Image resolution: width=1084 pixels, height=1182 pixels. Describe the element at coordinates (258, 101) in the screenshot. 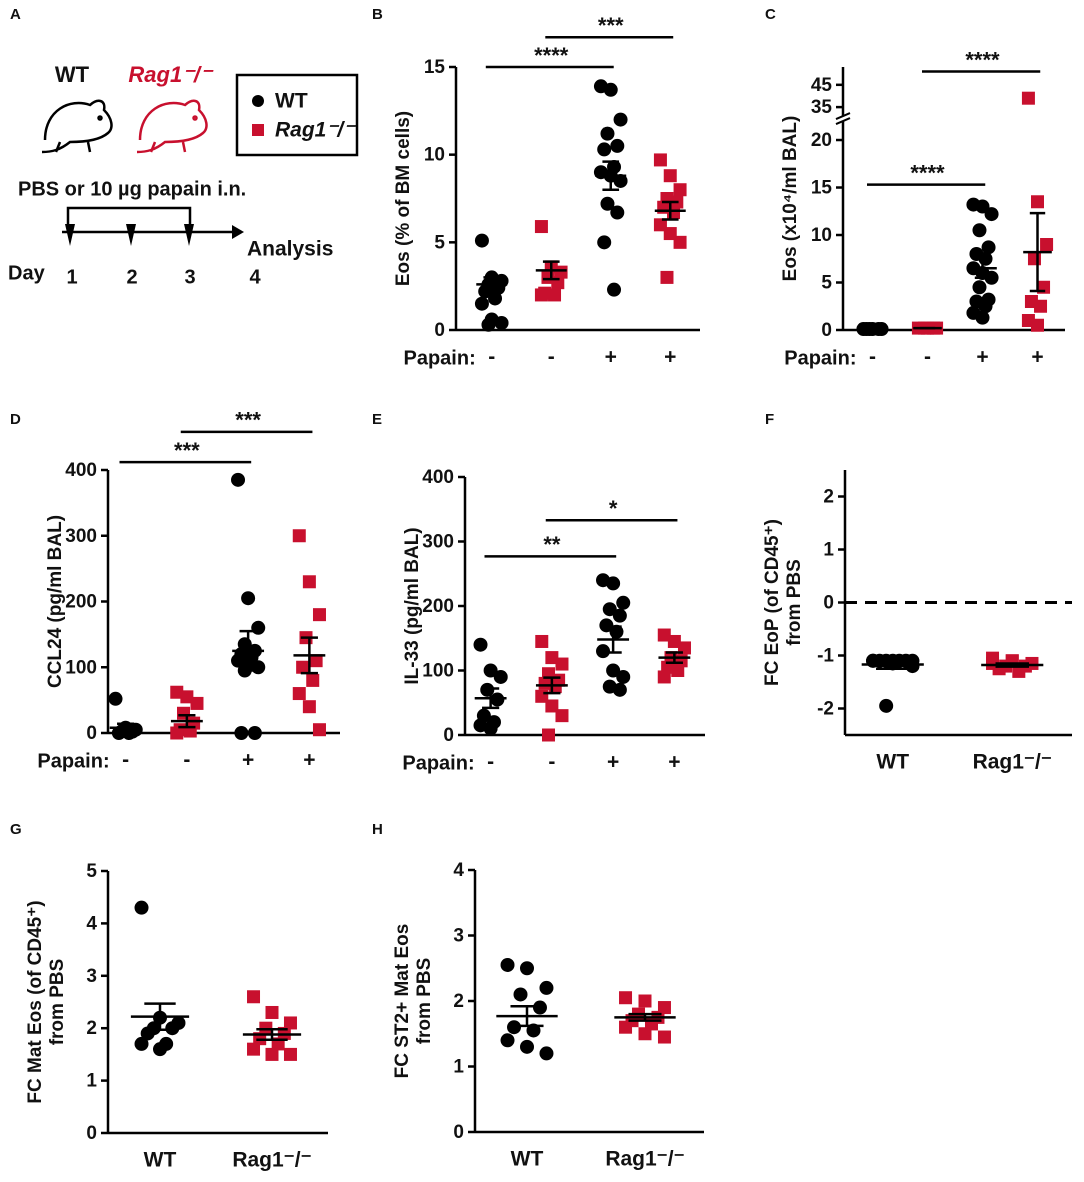

I see `legend-marker` at that location.